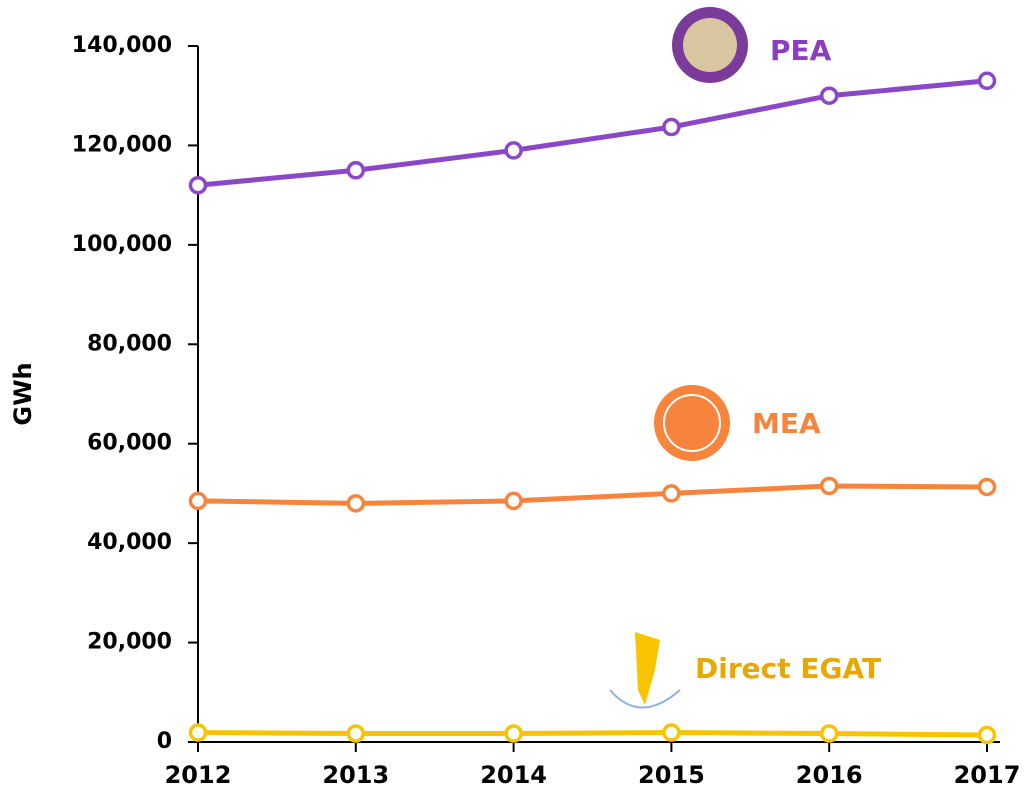  What do you see at coordinates (801, 50) in the screenshot?
I see `series-label: PEA` at bounding box center [801, 50].